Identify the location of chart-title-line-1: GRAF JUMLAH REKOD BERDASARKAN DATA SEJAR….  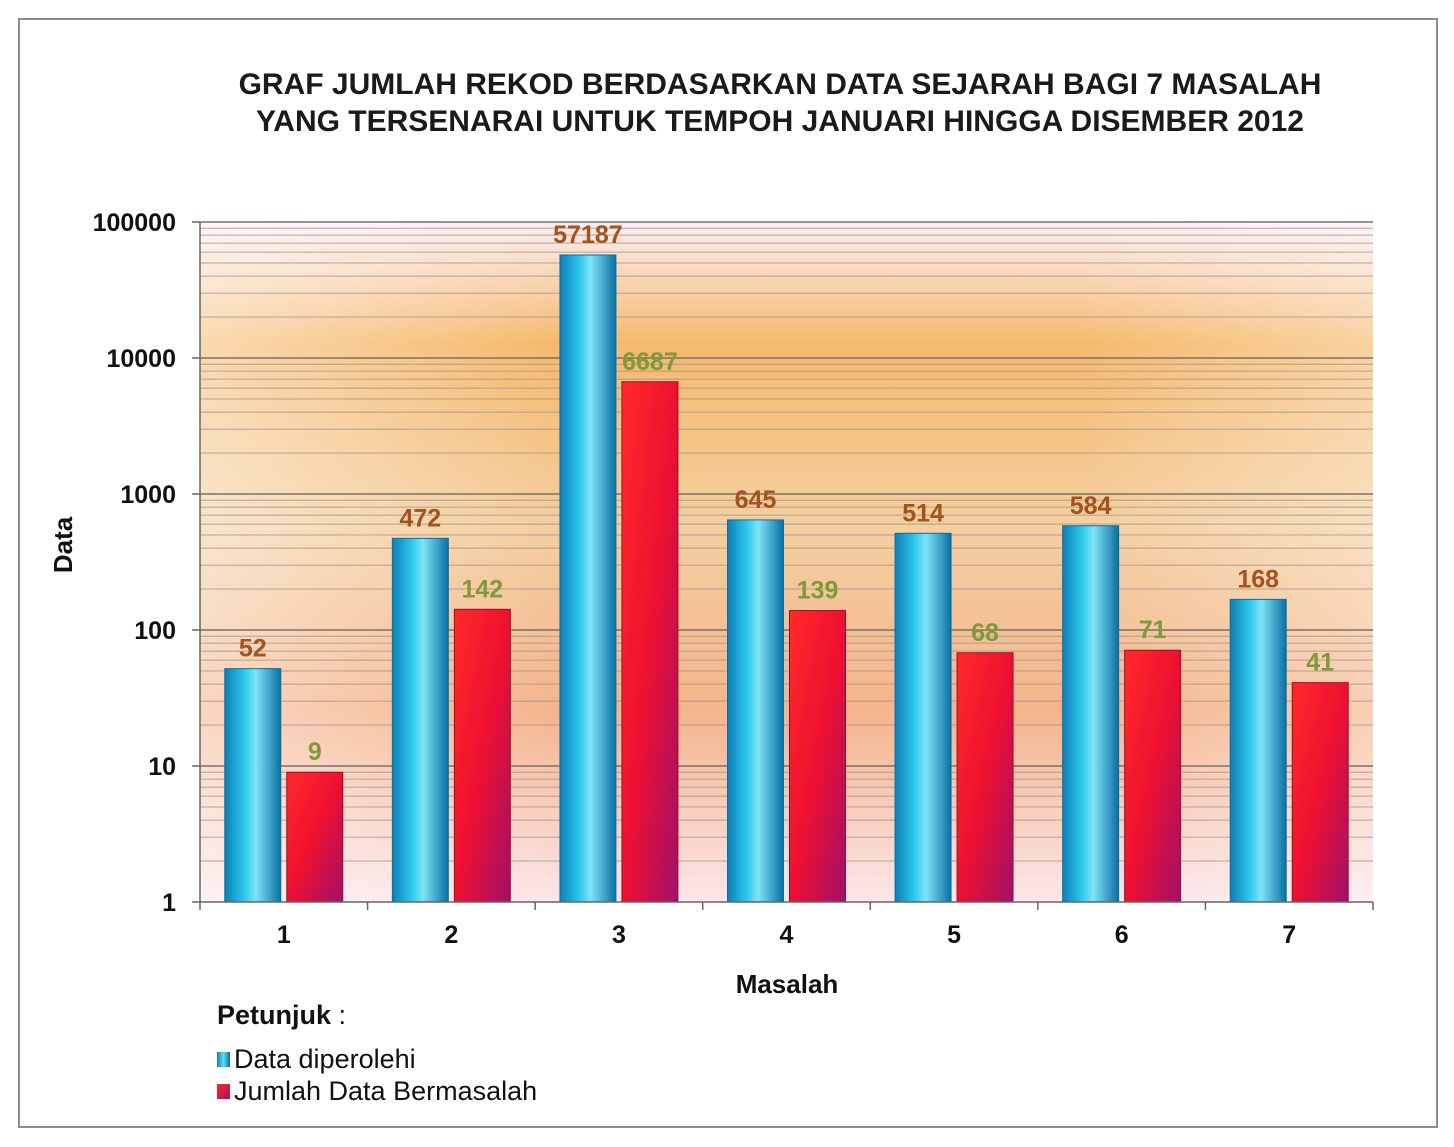
(780, 84).